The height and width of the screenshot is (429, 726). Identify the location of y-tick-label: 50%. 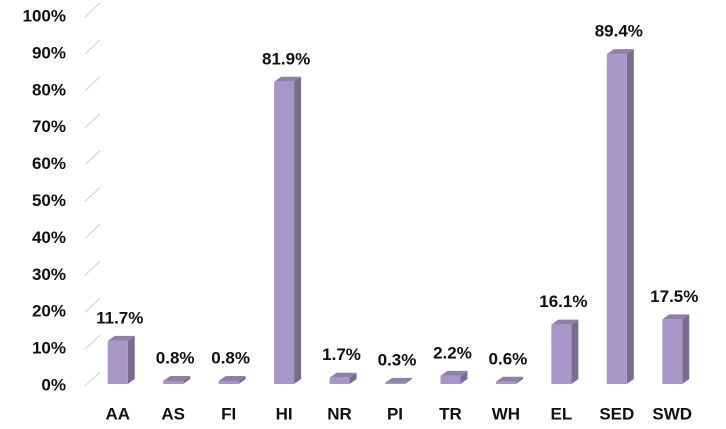
(49, 200).